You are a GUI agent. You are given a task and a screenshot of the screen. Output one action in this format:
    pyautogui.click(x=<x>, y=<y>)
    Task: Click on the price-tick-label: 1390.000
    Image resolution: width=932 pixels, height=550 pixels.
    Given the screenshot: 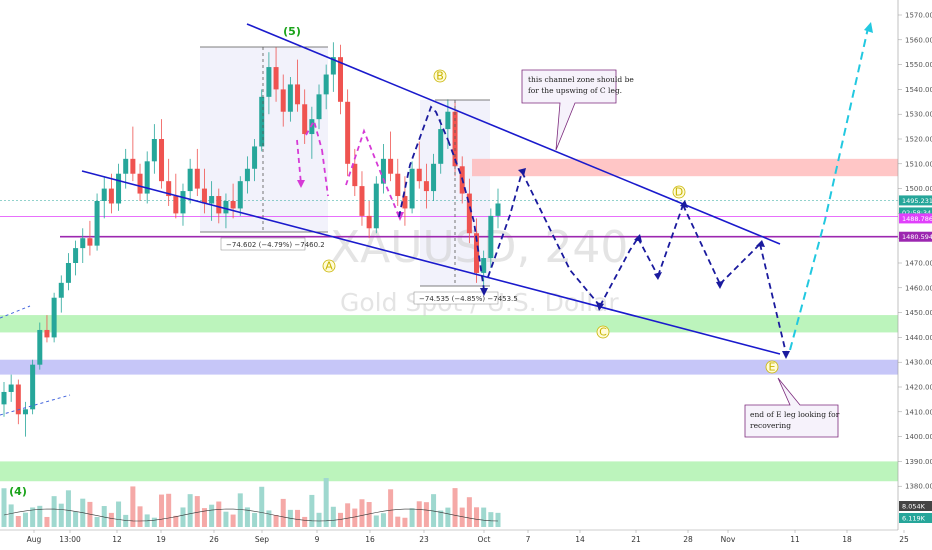 What is the action you would take?
    pyautogui.click(x=918, y=462)
    